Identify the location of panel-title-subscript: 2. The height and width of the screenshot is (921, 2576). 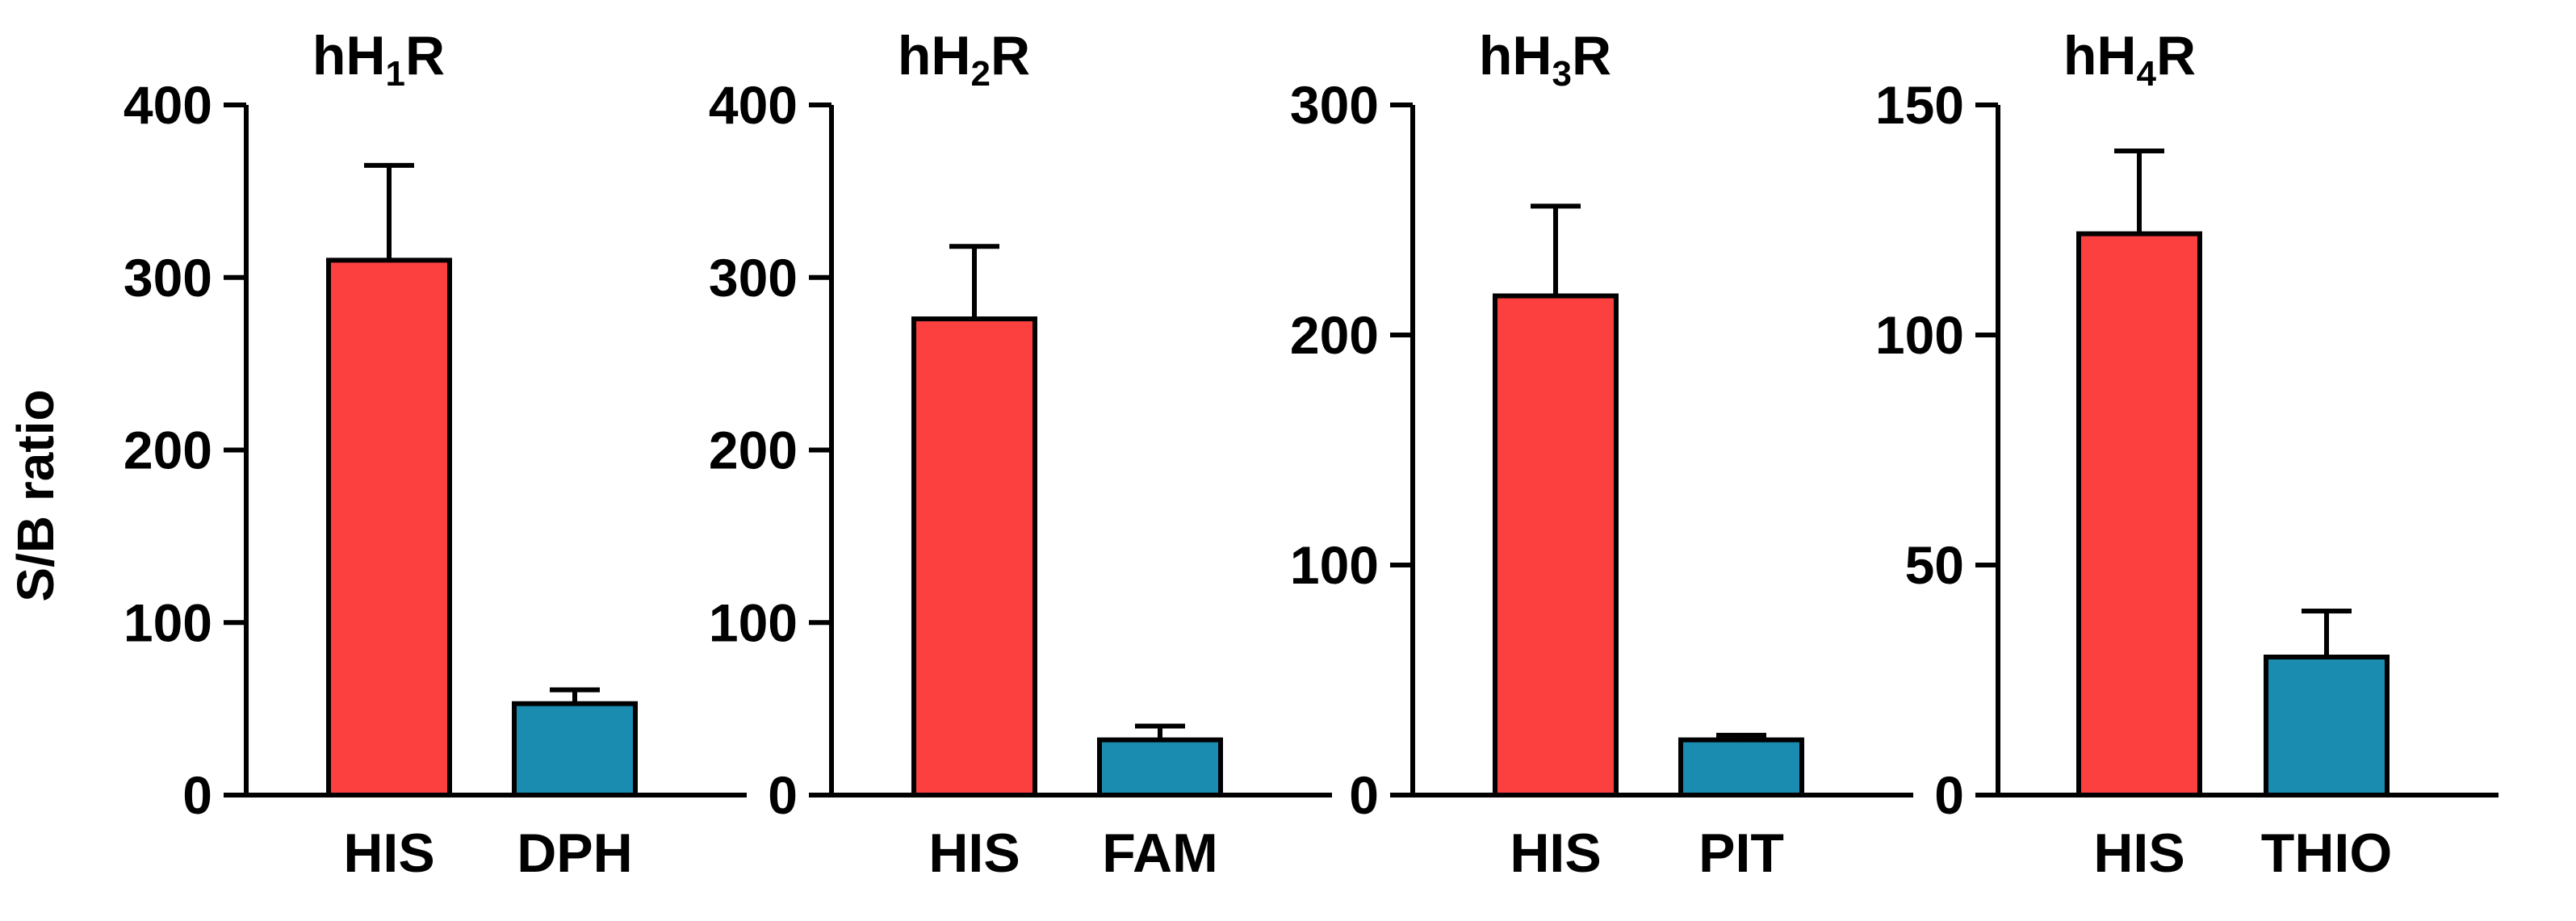
(981, 74).